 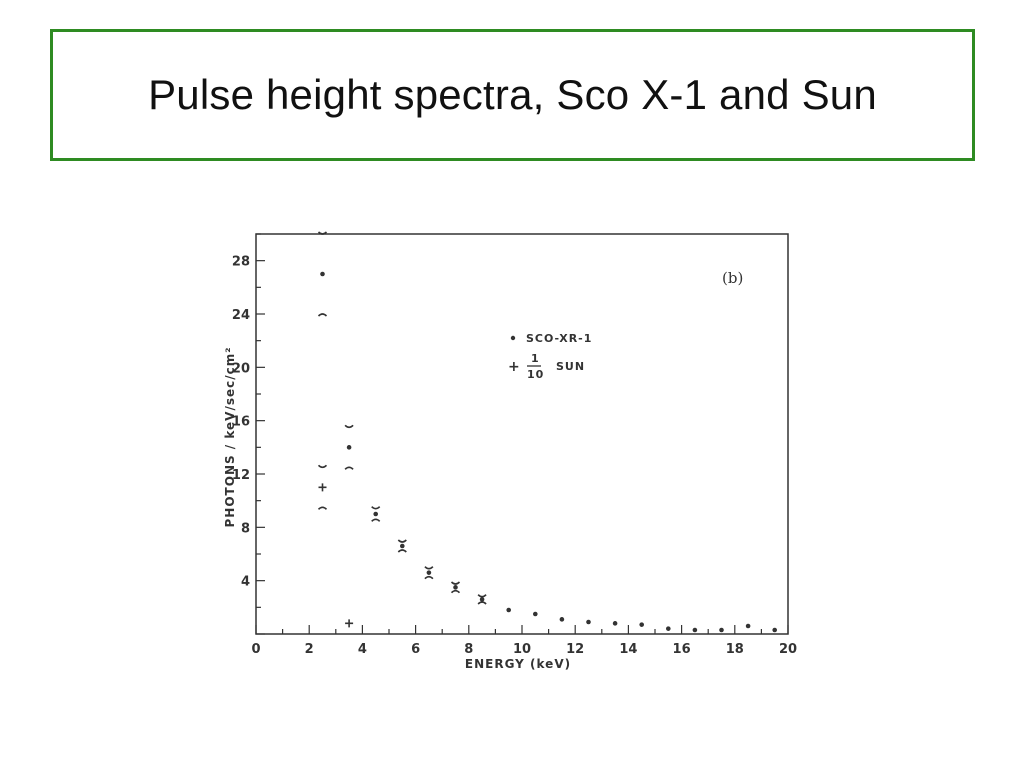 What do you see at coordinates (535, 358) in the screenshot?
I see `legend-fraction-numerator: 1` at bounding box center [535, 358].